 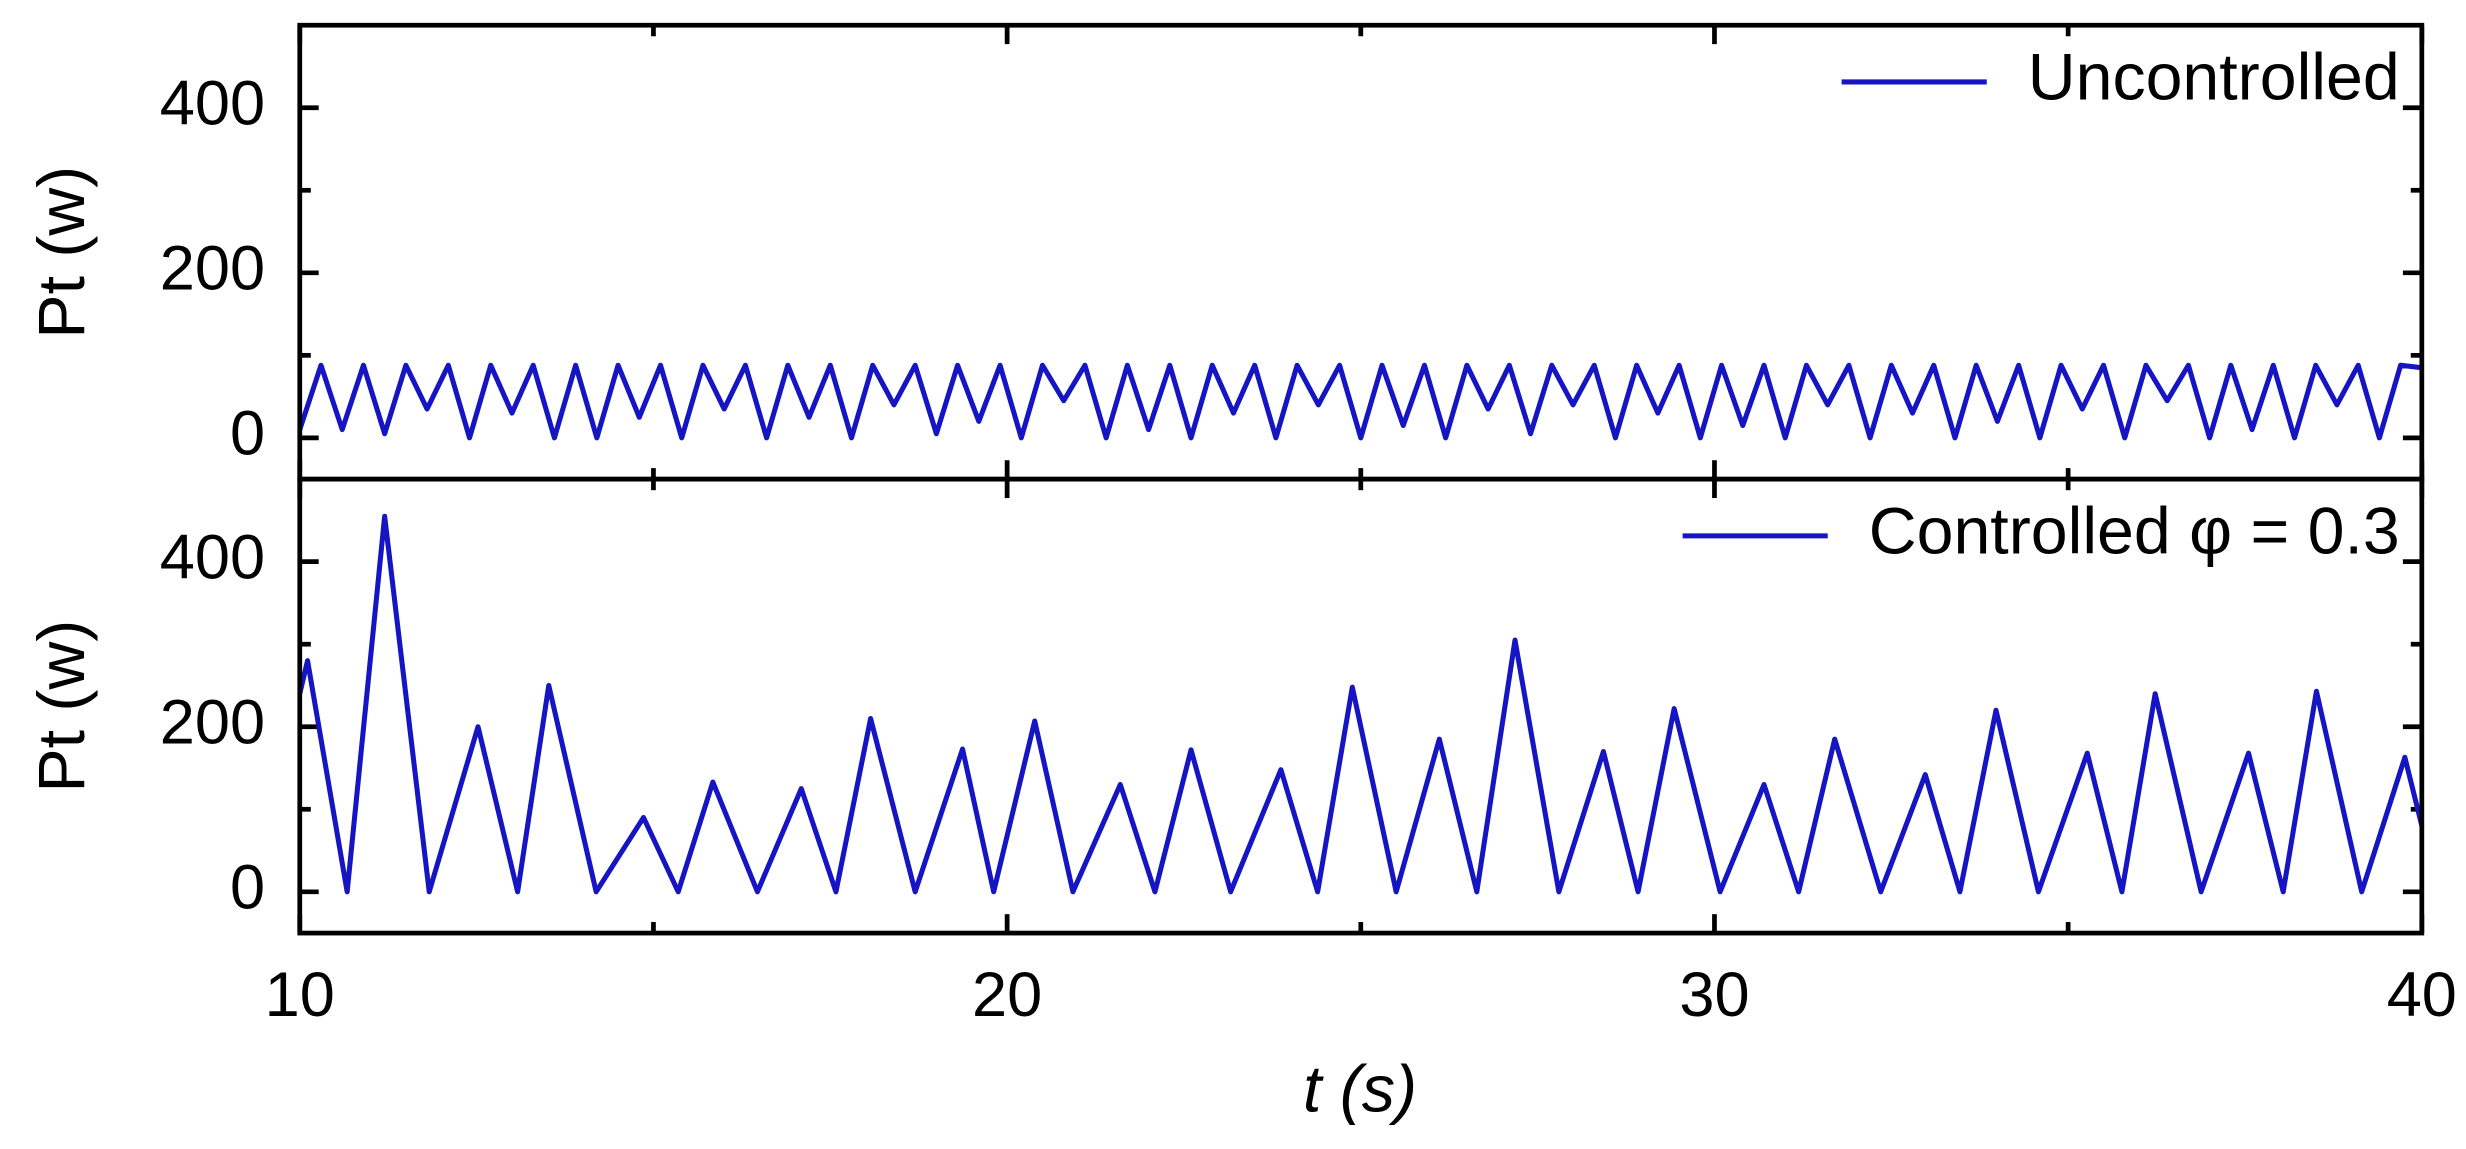 What do you see at coordinates (1360, 401) in the screenshot?
I see `data-line` at bounding box center [1360, 401].